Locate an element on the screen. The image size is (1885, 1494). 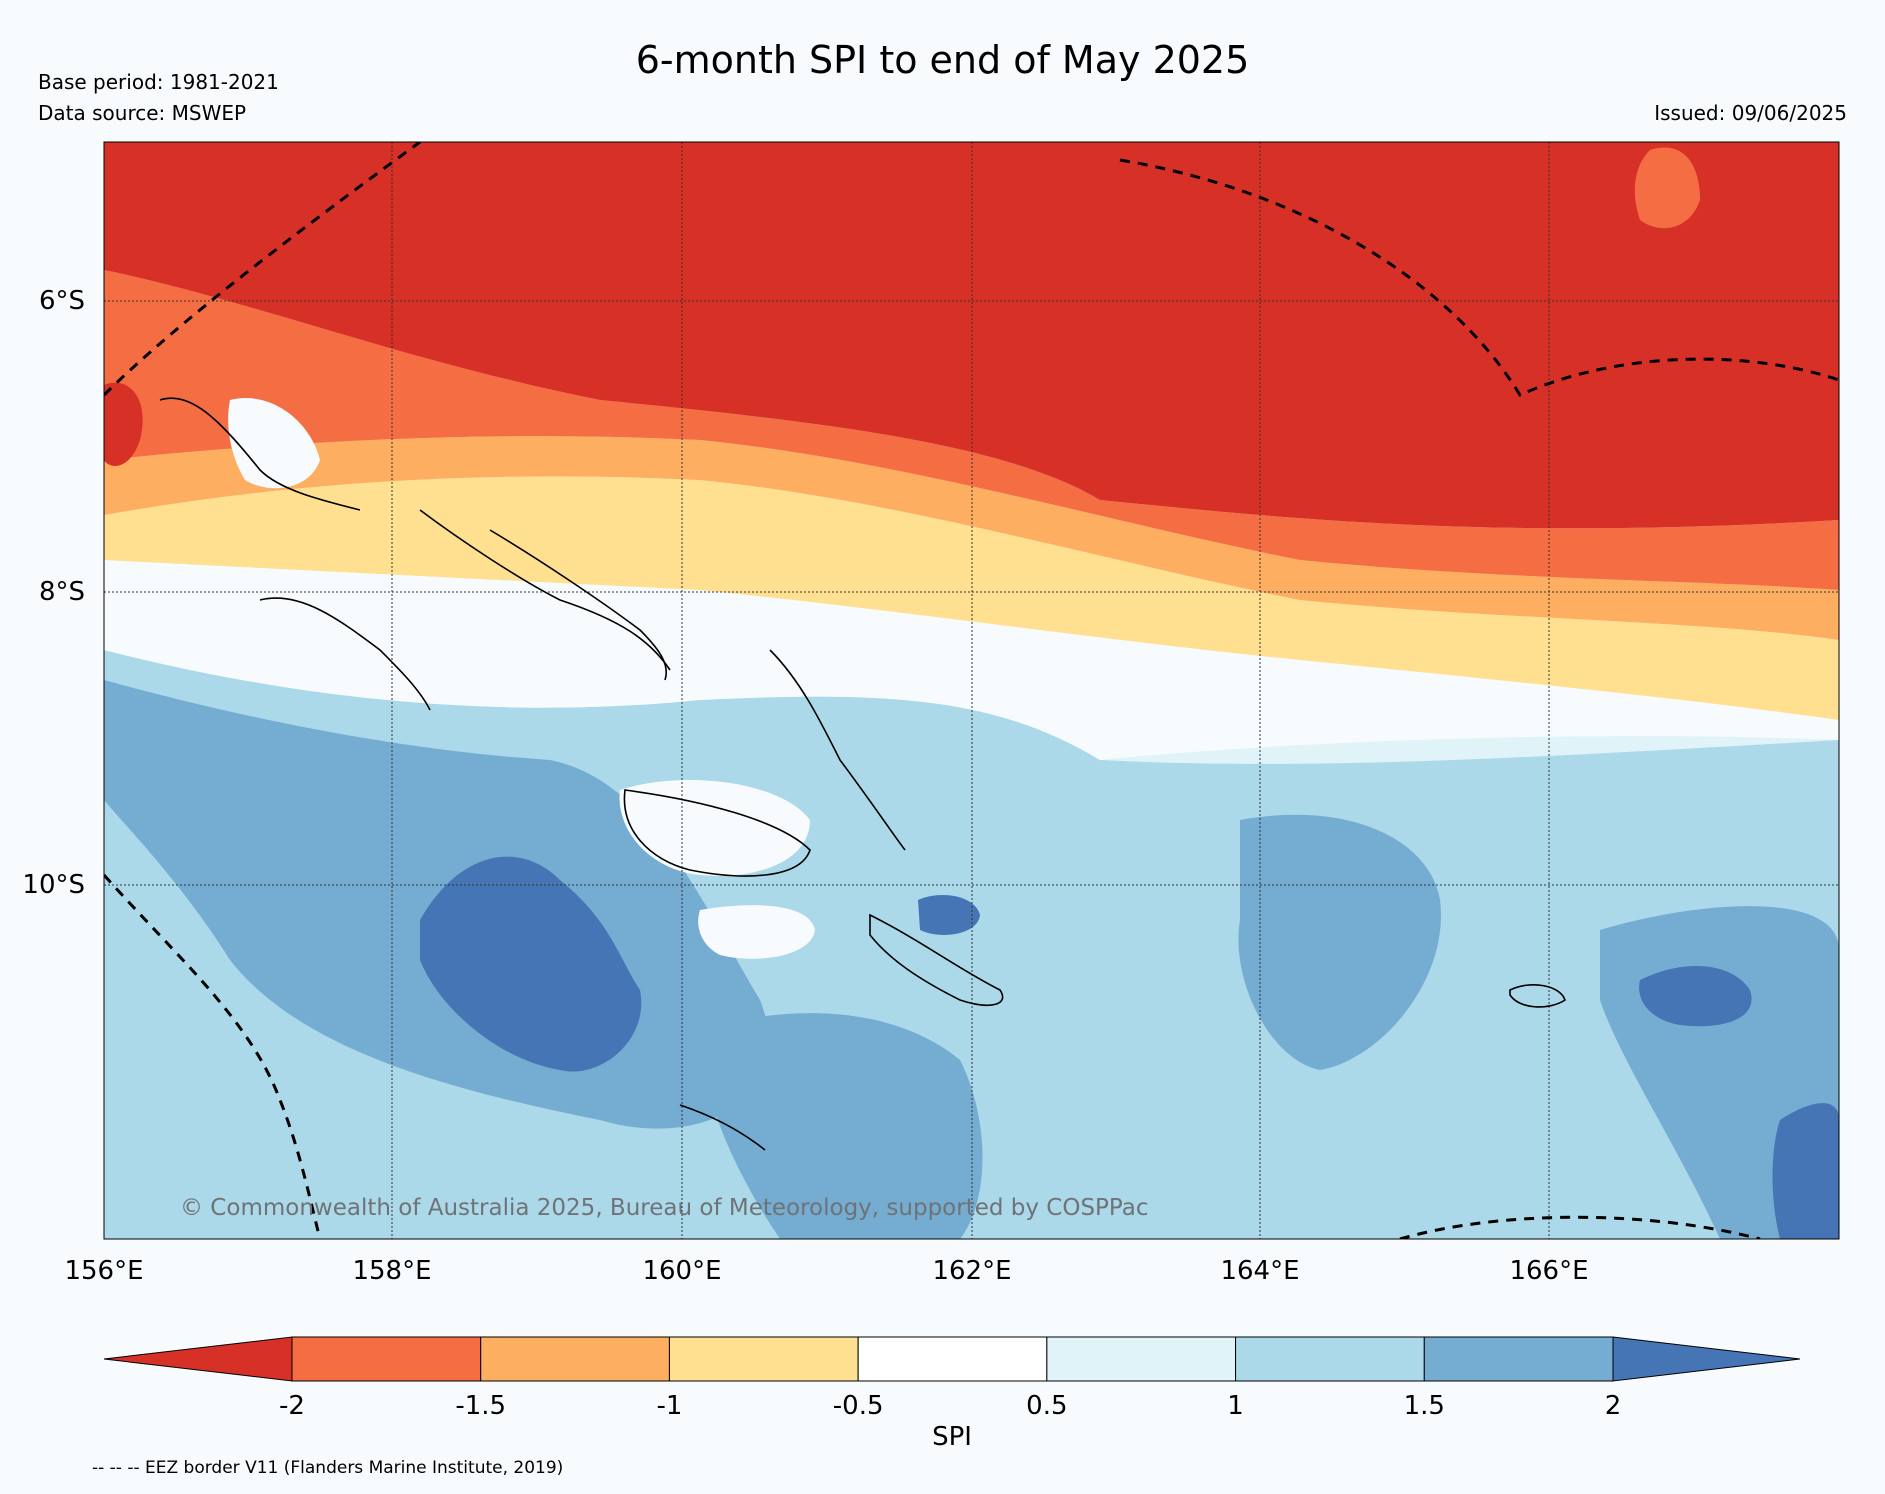
data-source: Data source: MSWEP is located at coordinates (142, 113).